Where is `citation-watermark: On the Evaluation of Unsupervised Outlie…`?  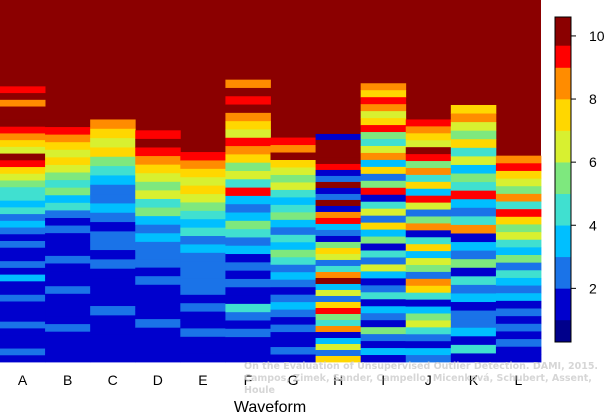
citation-watermark: On the Evaluation of Unsupervised Outlie… is located at coordinates (424, 379).